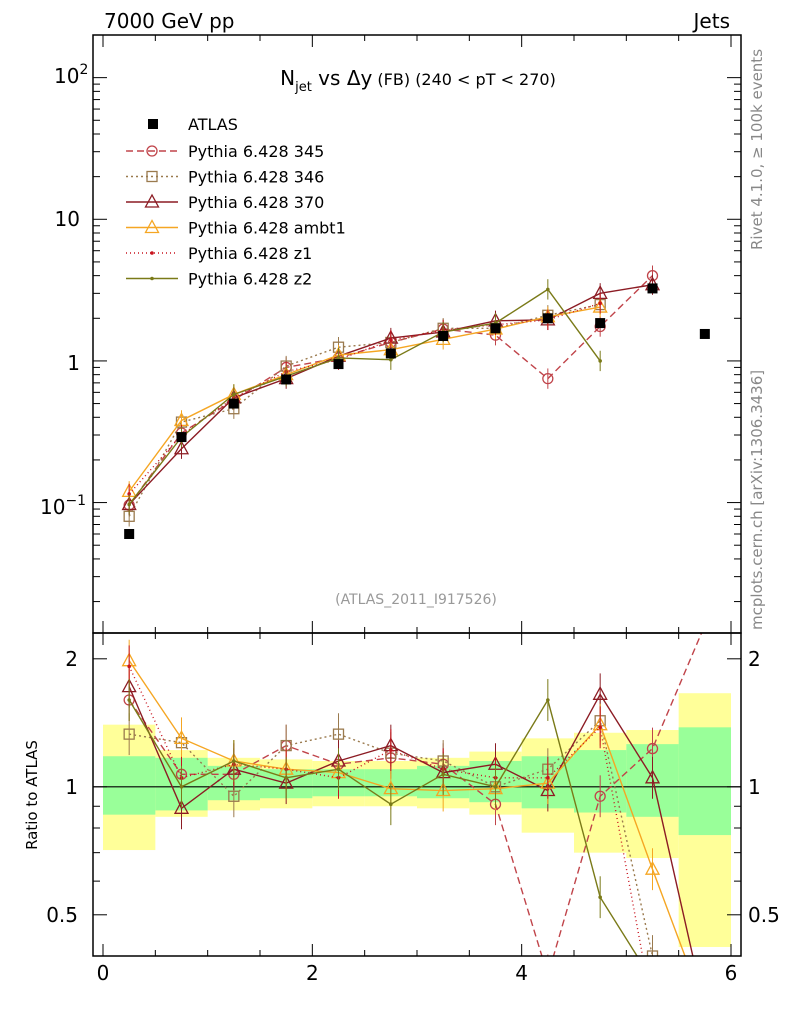 This screenshot has height=1024, width=786. What do you see at coordinates (754, 787) in the screenshot?
I see `ratio-ytick-right-1: 1` at bounding box center [754, 787].